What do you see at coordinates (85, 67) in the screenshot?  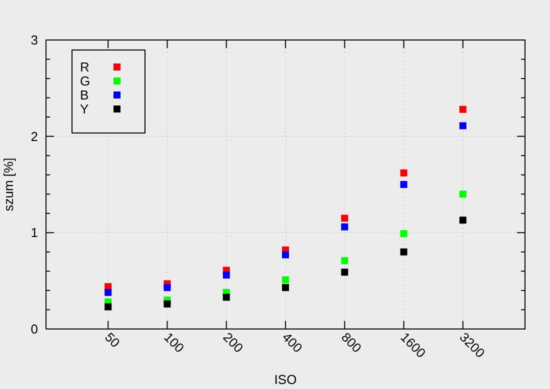 I see `legend-label: R` at bounding box center [85, 67].